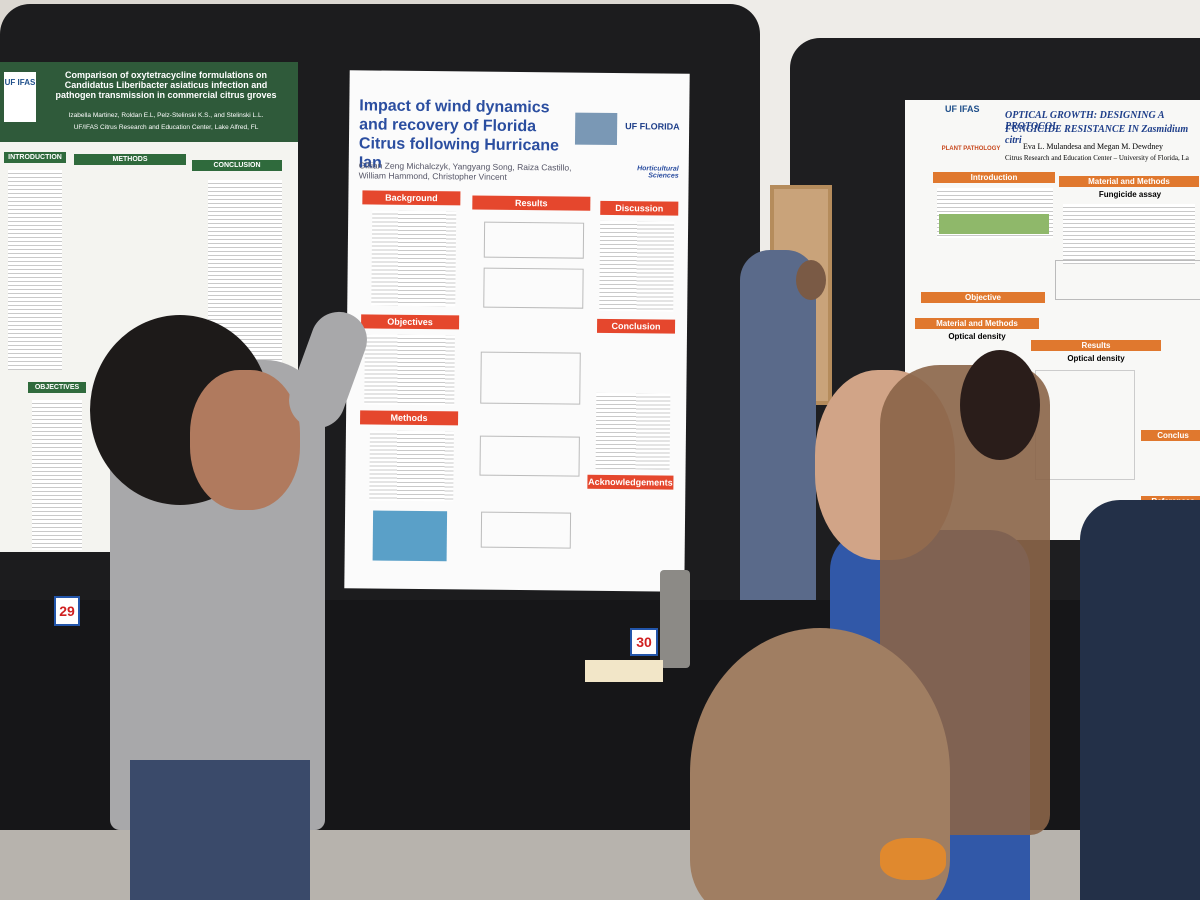  Describe the element at coordinates (1084, 121) in the screenshot. I see `poster-title: OPTICAL GROWTH: DESIGNING A PROTOCOL` at that location.